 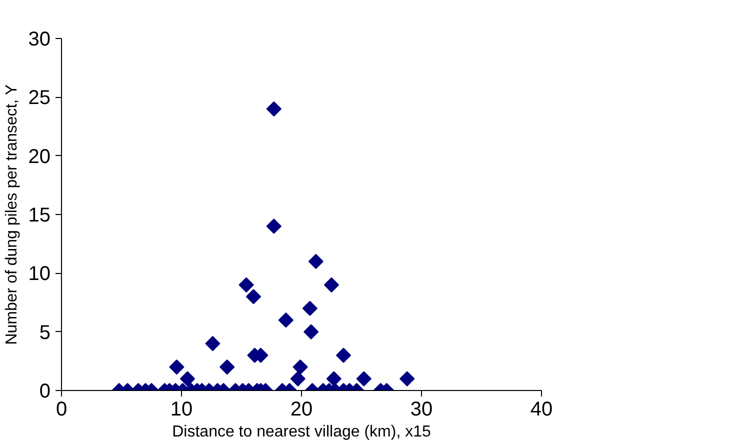 I want to click on x-axis-title: Distance to nearest village (km), x15, so click(x=301, y=432).